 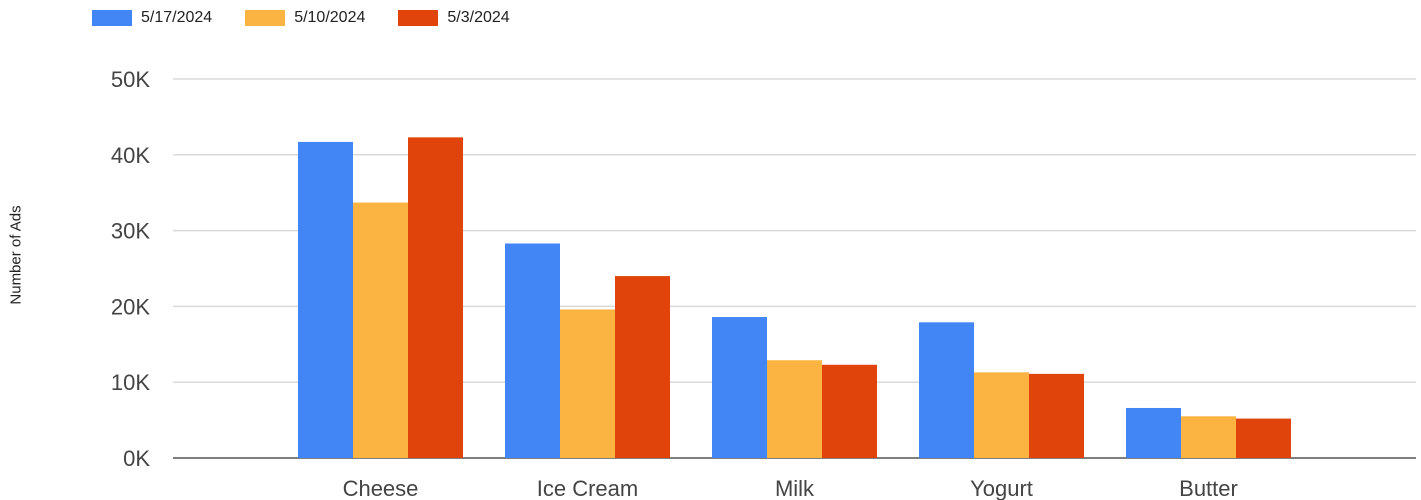 I want to click on y-tick-label: 40K, so click(x=130, y=155).